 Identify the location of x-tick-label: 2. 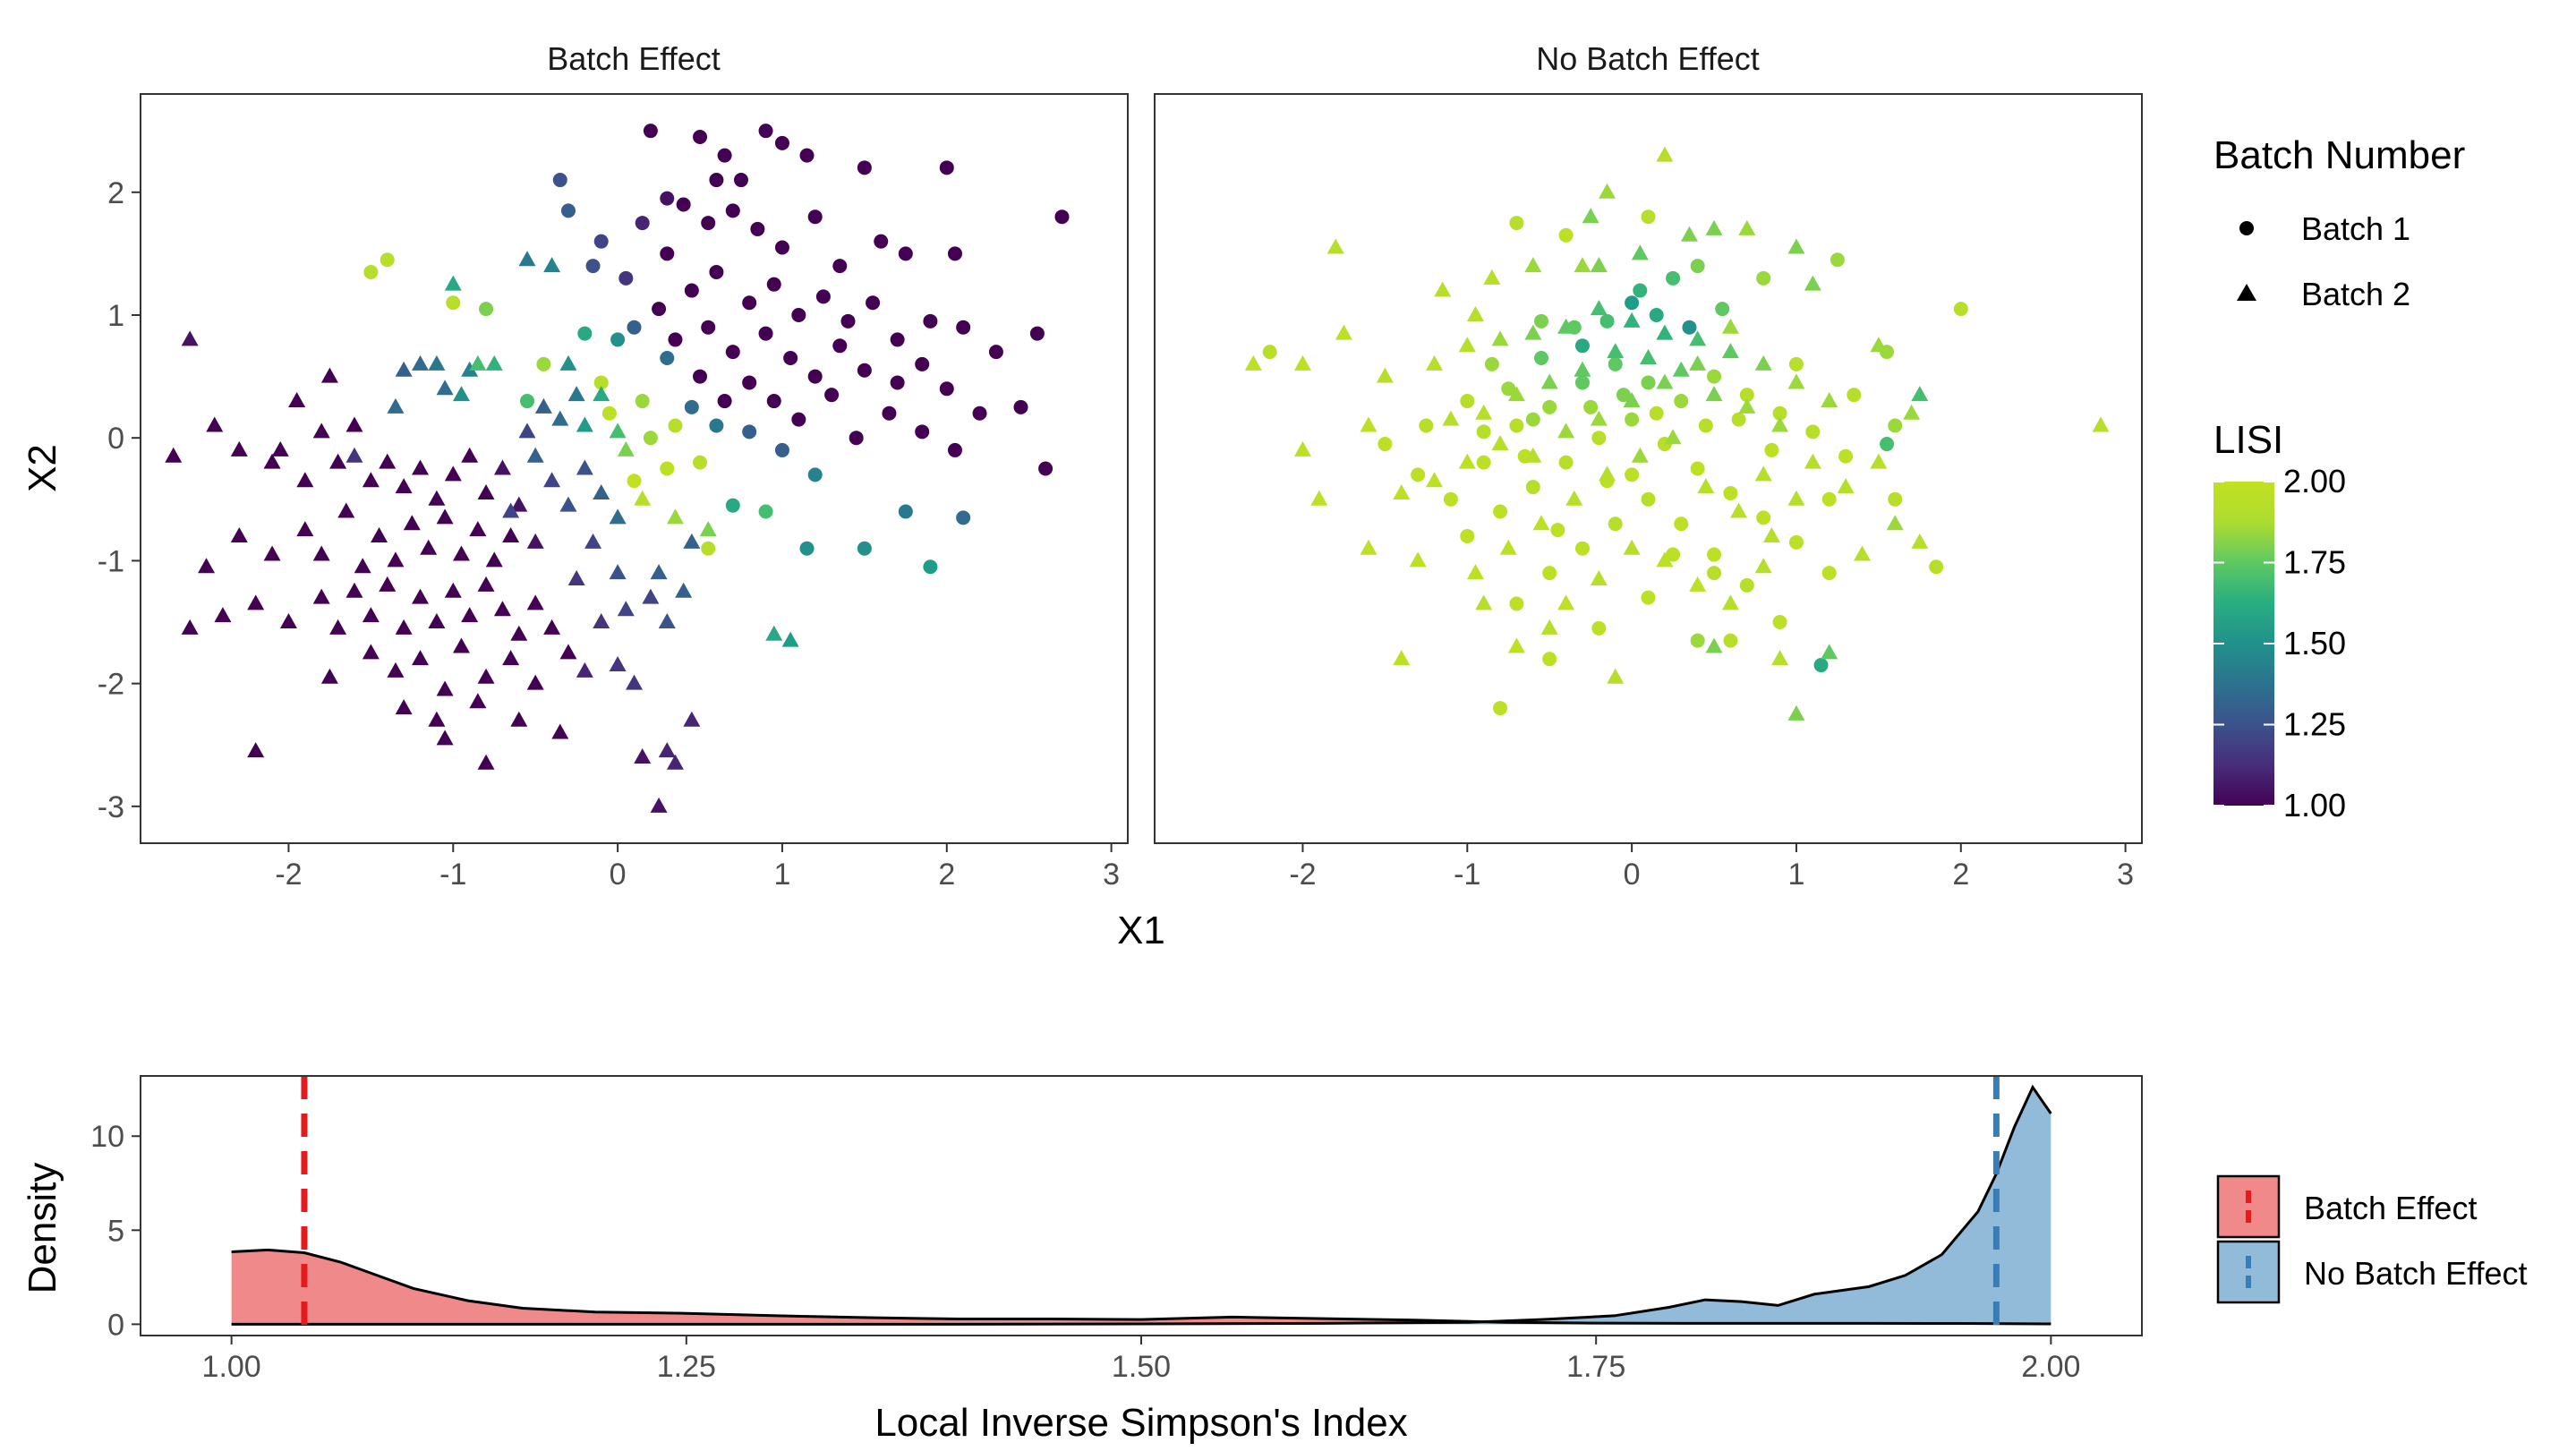
(1960, 875).